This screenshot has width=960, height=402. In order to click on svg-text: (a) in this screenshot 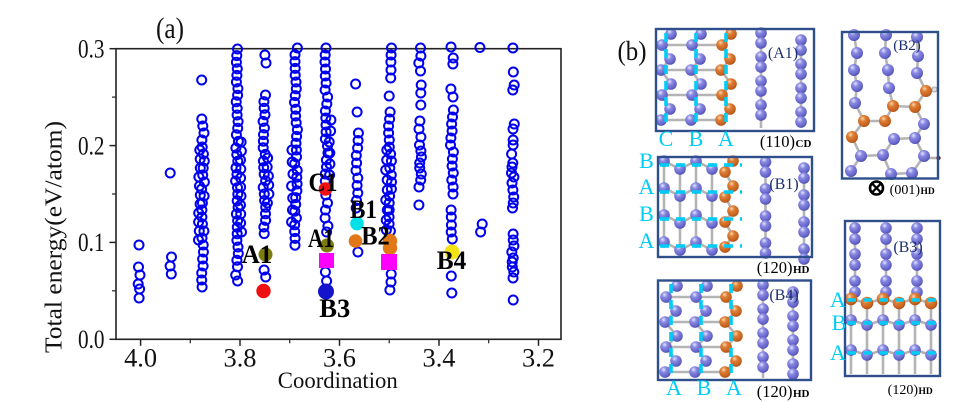, I will do `click(170, 28)`.